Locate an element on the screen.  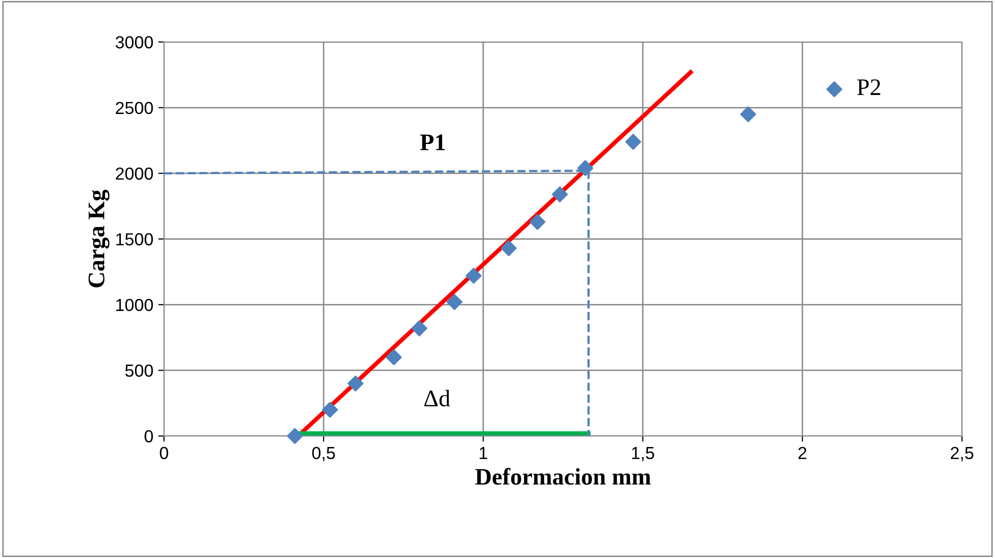
y-tick-label: 3000 is located at coordinates (134, 42).